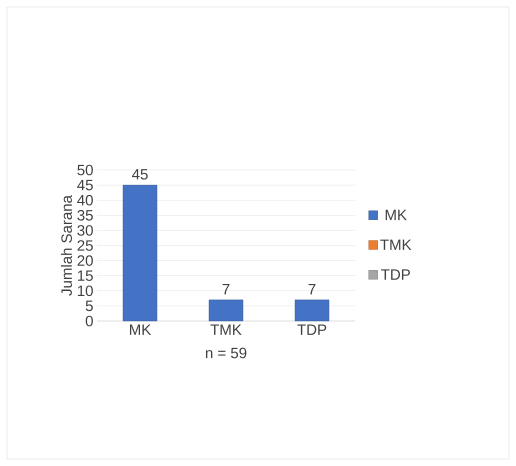  Describe the element at coordinates (85, 200) in the screenshot. I see `y-tick-label: 40` at that location.